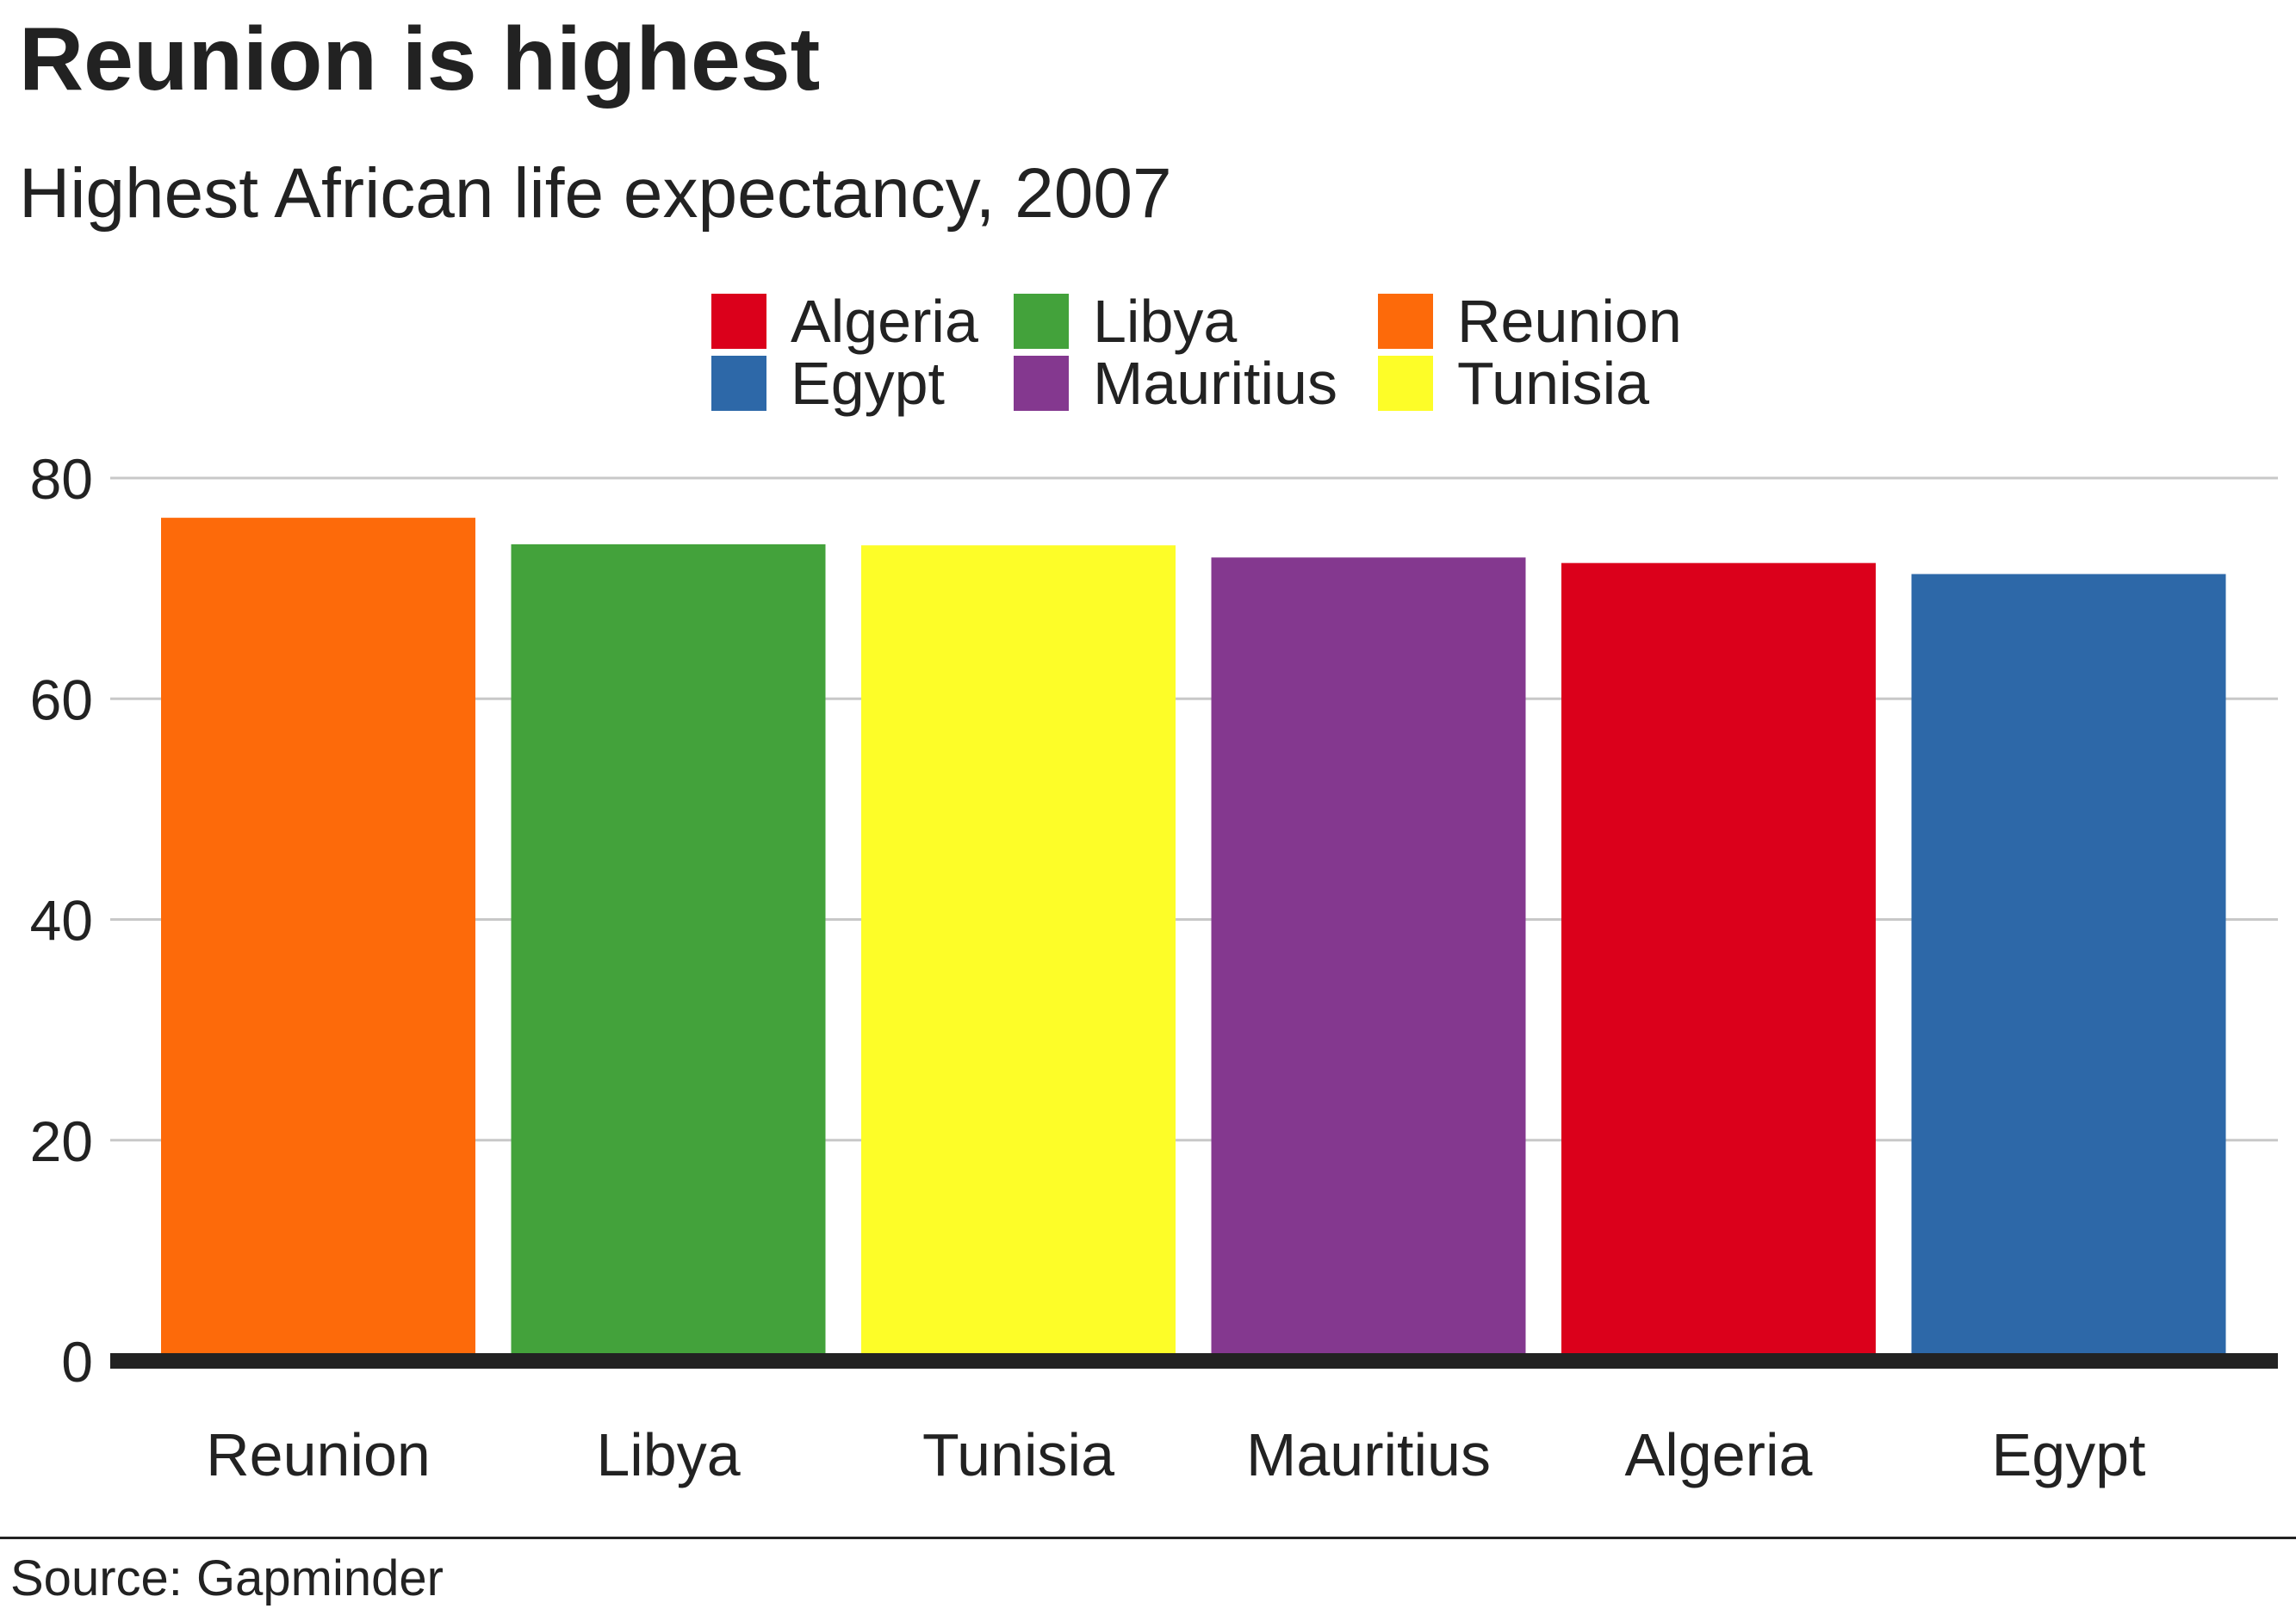  I want to click on legend-item-algeria: Algeria, so click(844, 321).